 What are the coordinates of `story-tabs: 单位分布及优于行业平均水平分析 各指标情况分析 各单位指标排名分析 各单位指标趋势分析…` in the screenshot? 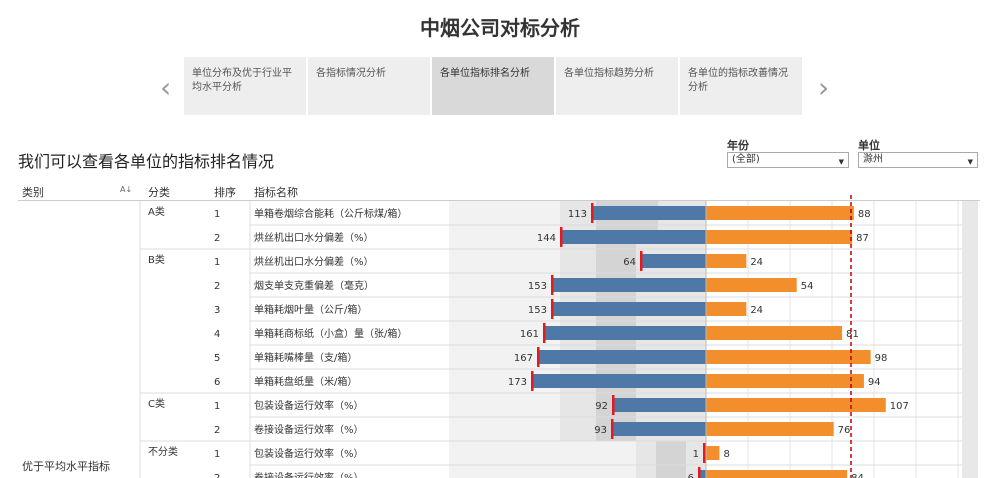 It's located at (493, 86).